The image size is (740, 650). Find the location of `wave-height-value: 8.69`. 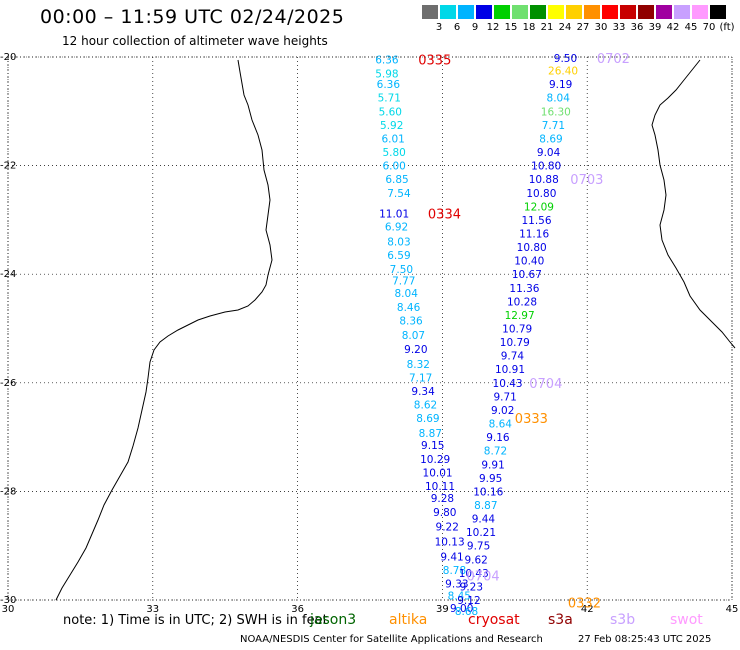

wave-height-value: 8.69 is located at coordinates (550, 139).